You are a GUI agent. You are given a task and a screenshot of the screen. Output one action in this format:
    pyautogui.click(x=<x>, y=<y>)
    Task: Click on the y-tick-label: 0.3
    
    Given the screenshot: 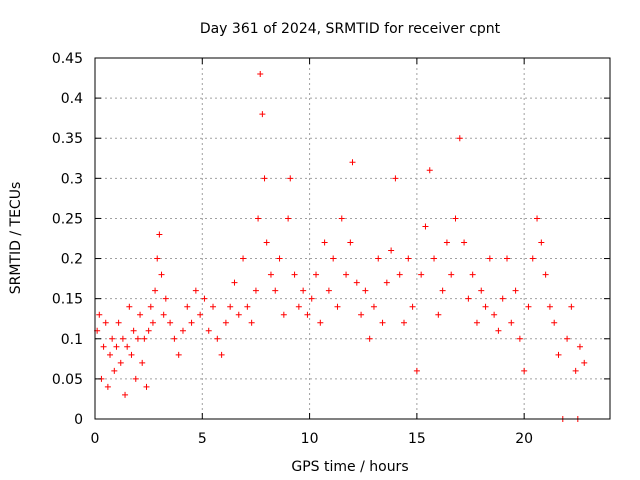 What is the action you would take?
    pyautogui.click(x=72, y=179)
    